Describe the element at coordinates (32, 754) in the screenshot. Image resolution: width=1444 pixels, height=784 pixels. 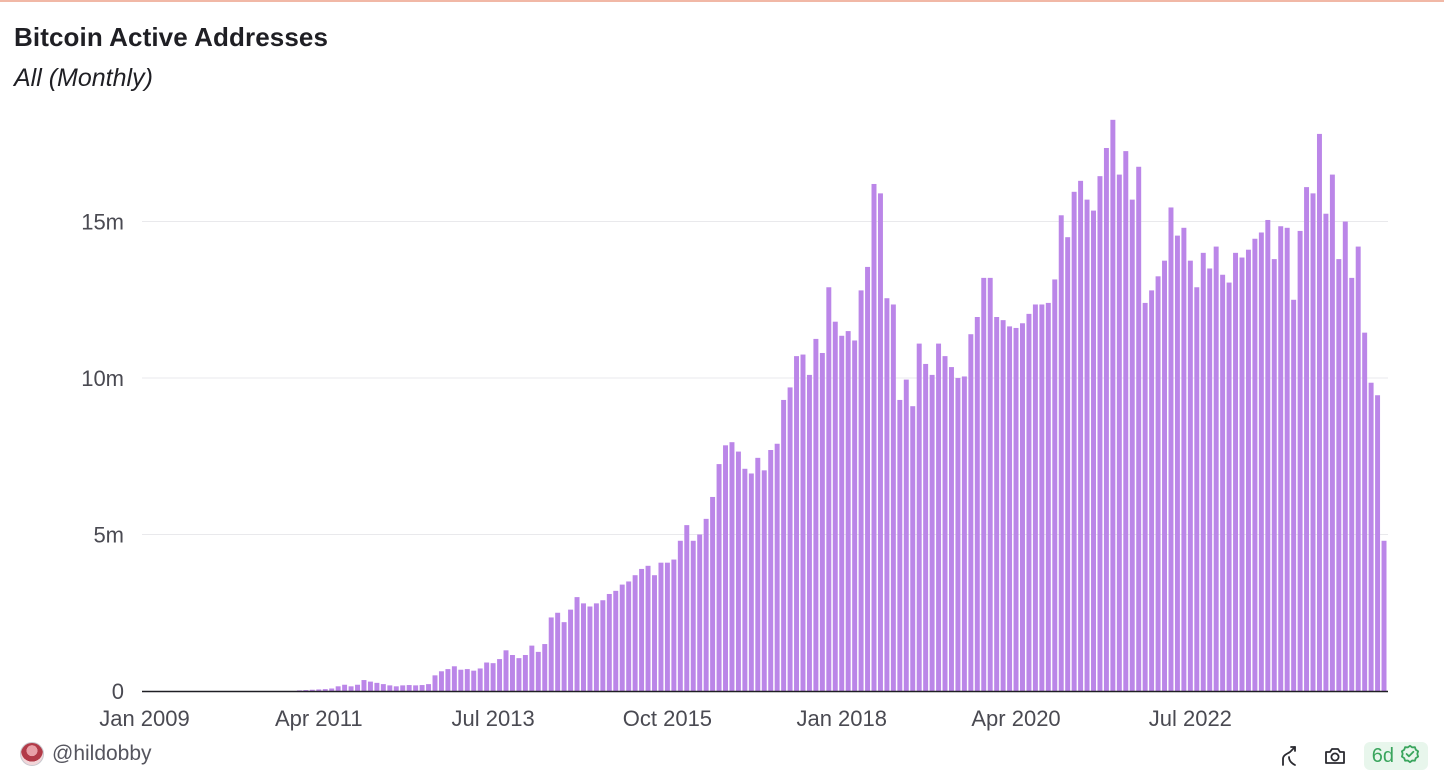
I see `avatar` at that location.